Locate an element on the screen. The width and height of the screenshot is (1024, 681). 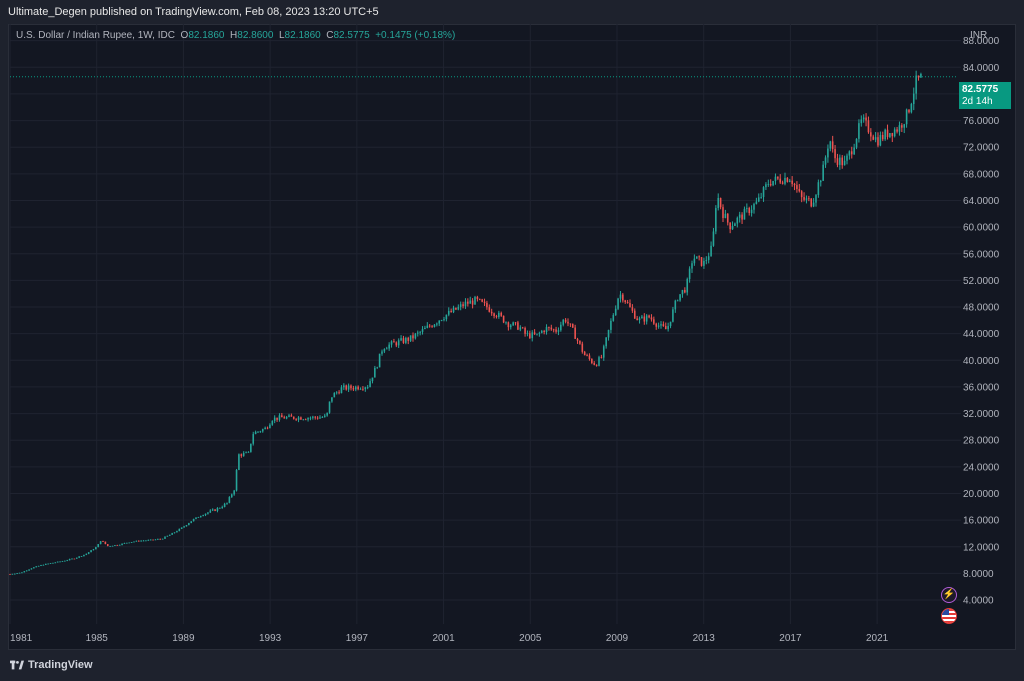
y-tick-label: 28.0000 is located at coordinates (981, 441).